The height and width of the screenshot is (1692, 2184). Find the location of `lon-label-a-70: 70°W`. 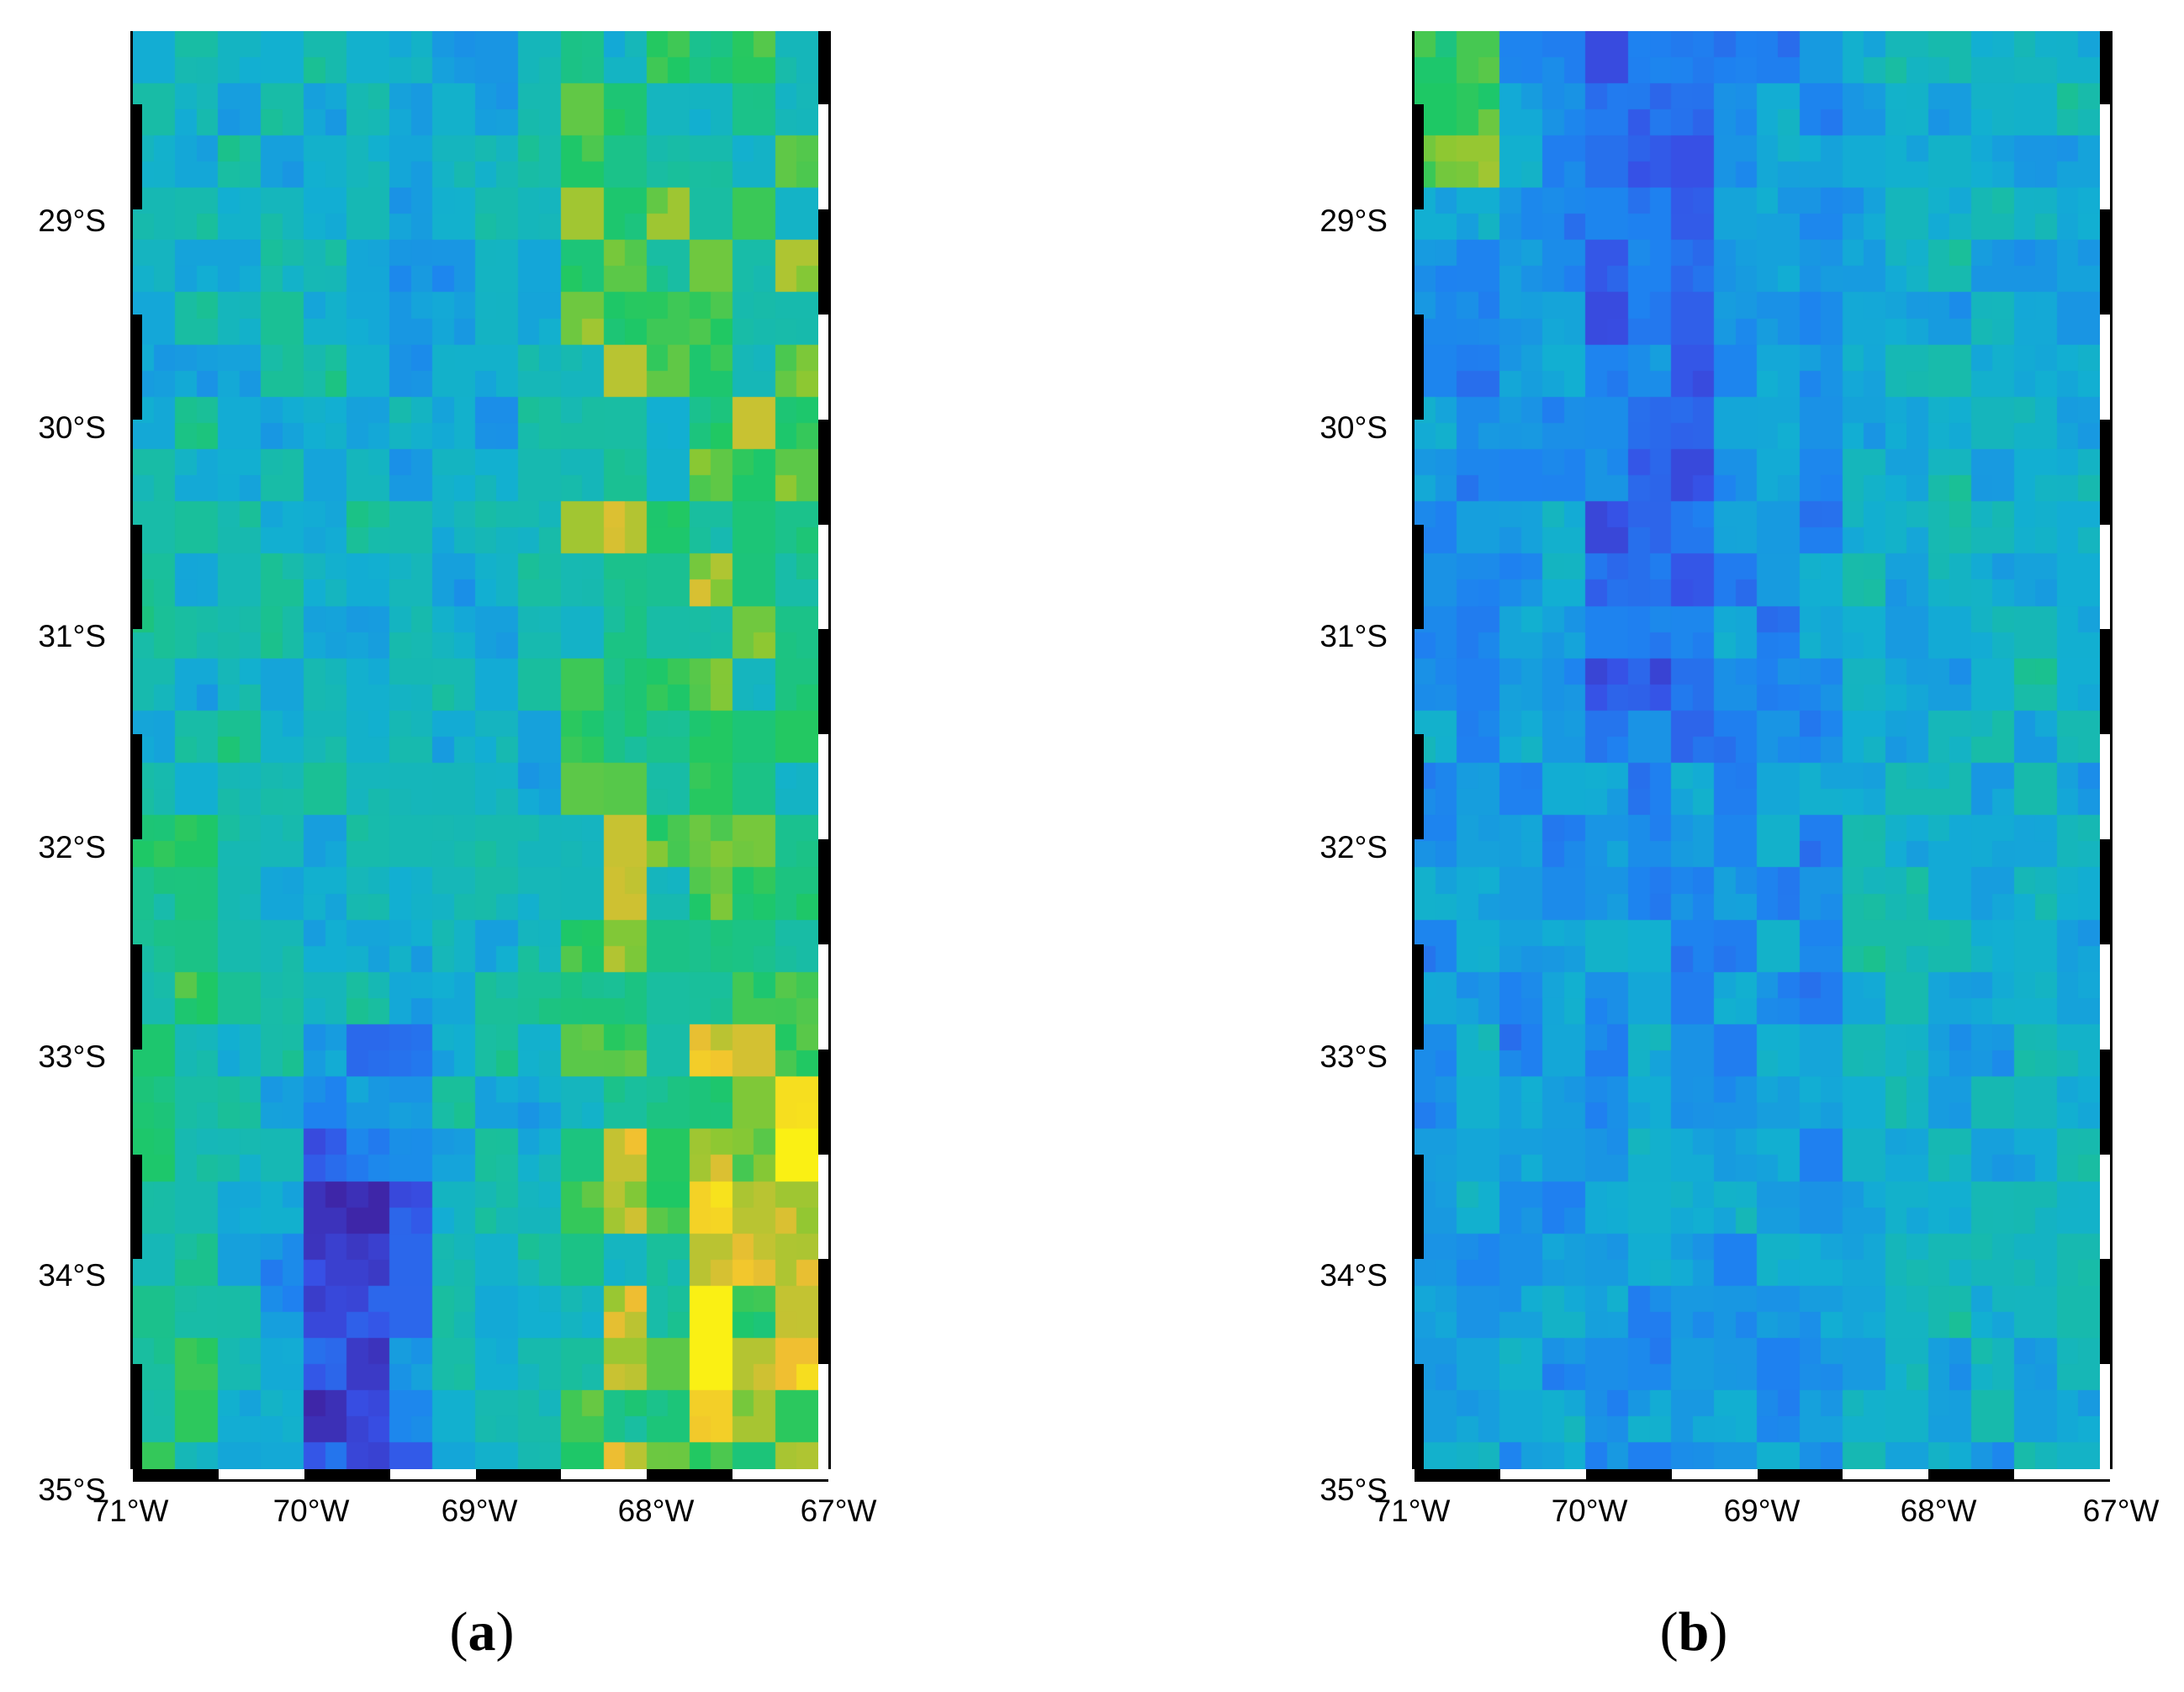

lon-label-a-70: 70°W is located at coordinates (311, 1511).